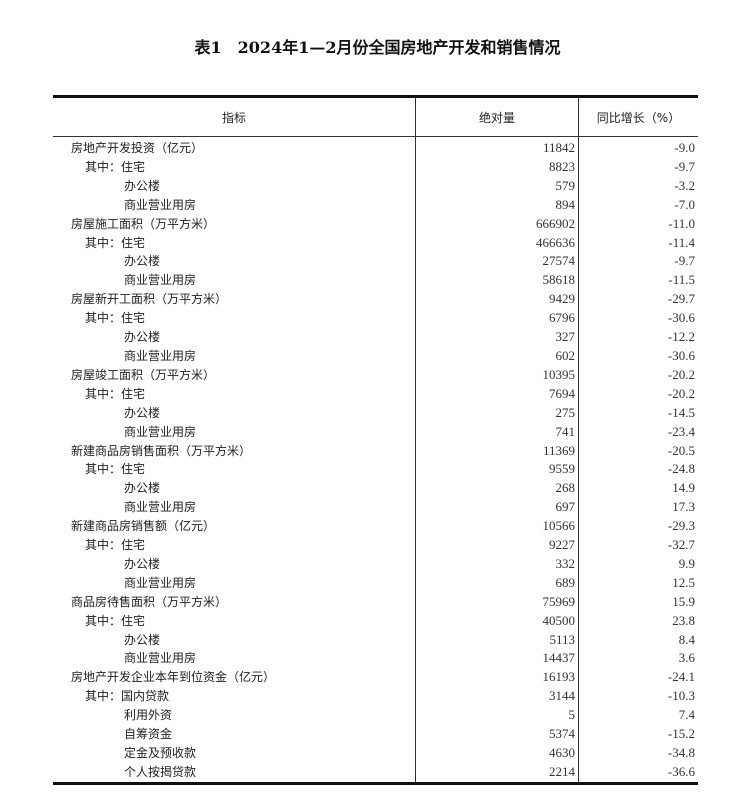  What do you see at coordinates (375, 640) in the screenshot?
I see `table-row: 办公楼 5113 8.4` at bounding box center [375, 640].